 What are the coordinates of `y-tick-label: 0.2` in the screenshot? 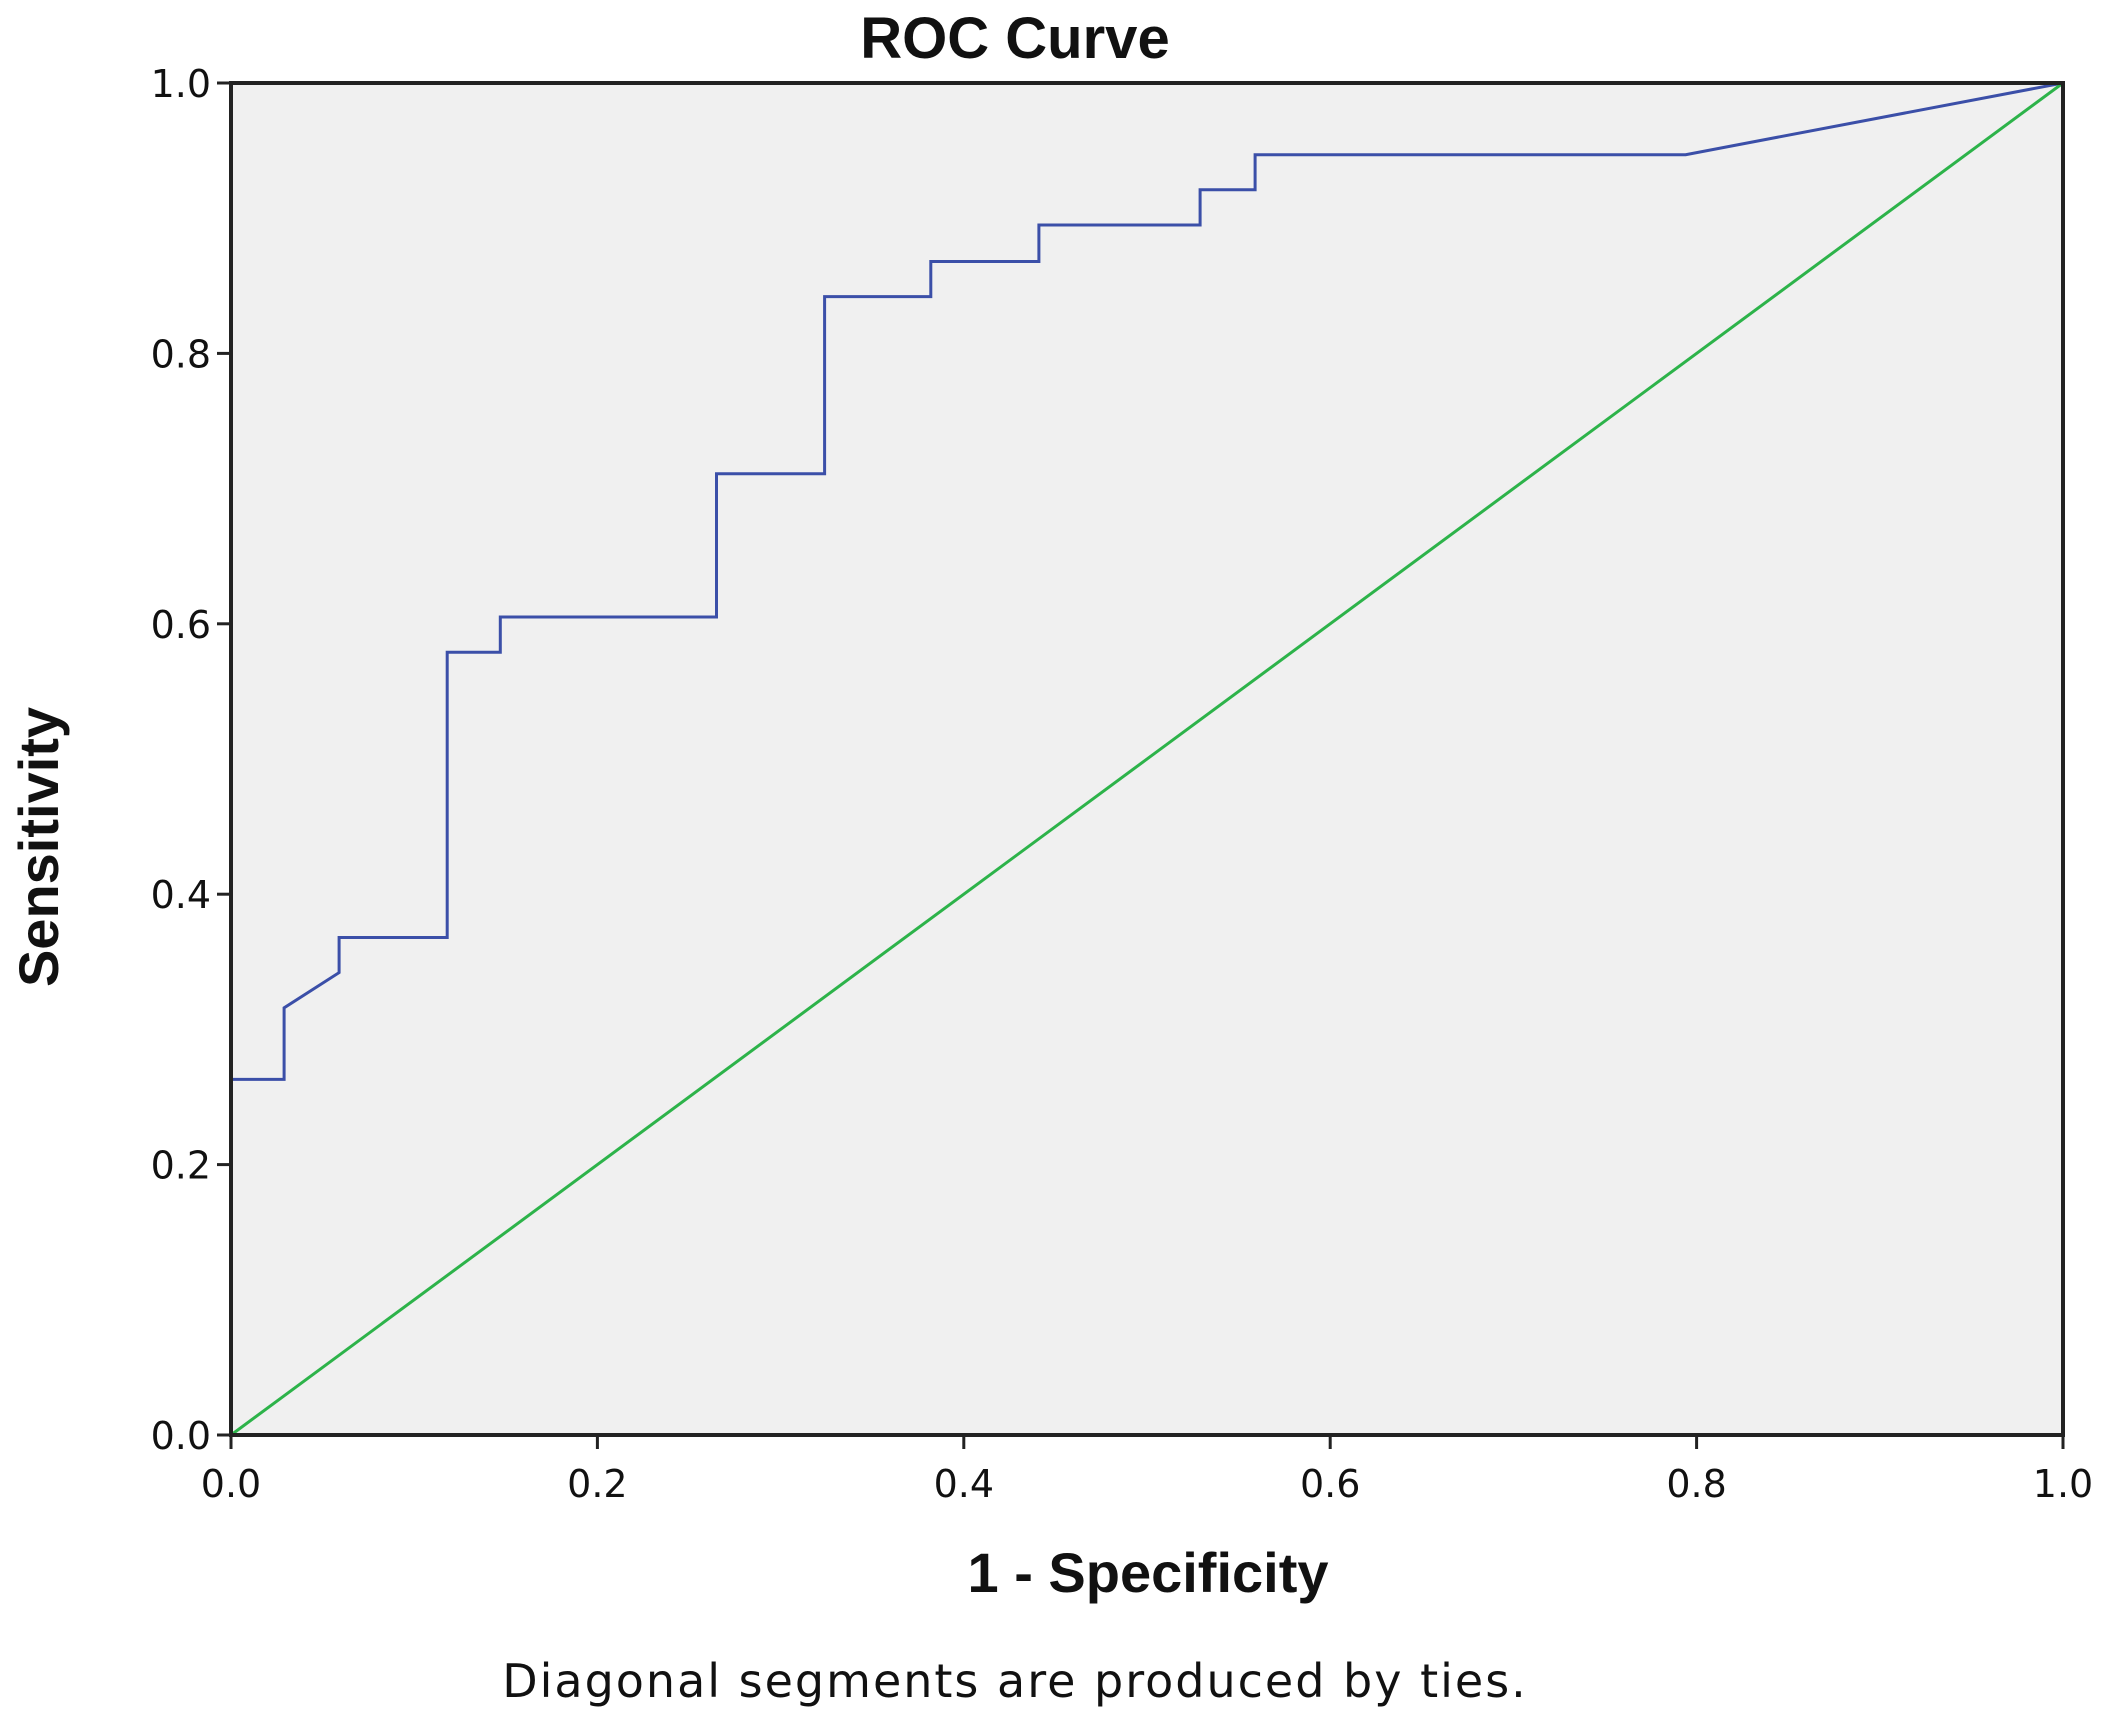 It's located at (181, 1166).